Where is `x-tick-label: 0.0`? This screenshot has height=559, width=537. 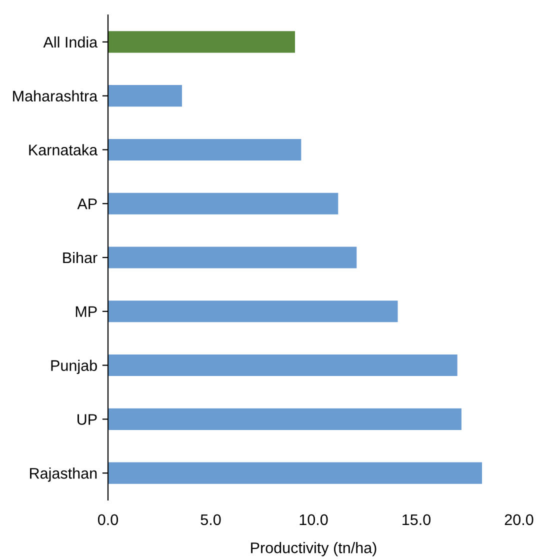
x-tick-label: 0.0 is located at coordinates (108, 520).